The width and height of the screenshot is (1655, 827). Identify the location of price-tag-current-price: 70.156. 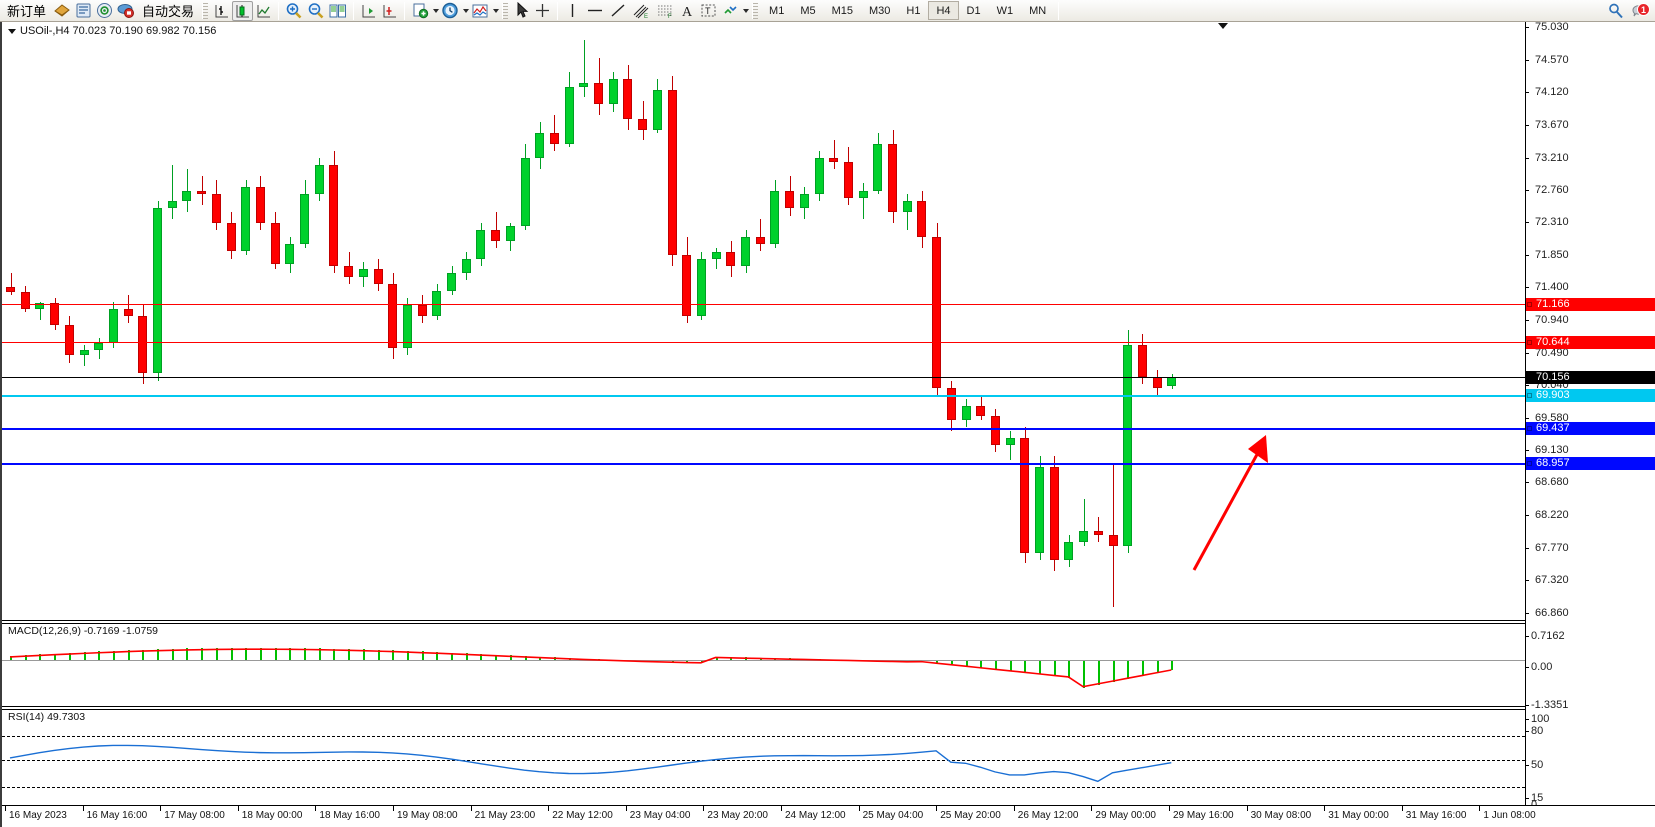
(1590, 377).